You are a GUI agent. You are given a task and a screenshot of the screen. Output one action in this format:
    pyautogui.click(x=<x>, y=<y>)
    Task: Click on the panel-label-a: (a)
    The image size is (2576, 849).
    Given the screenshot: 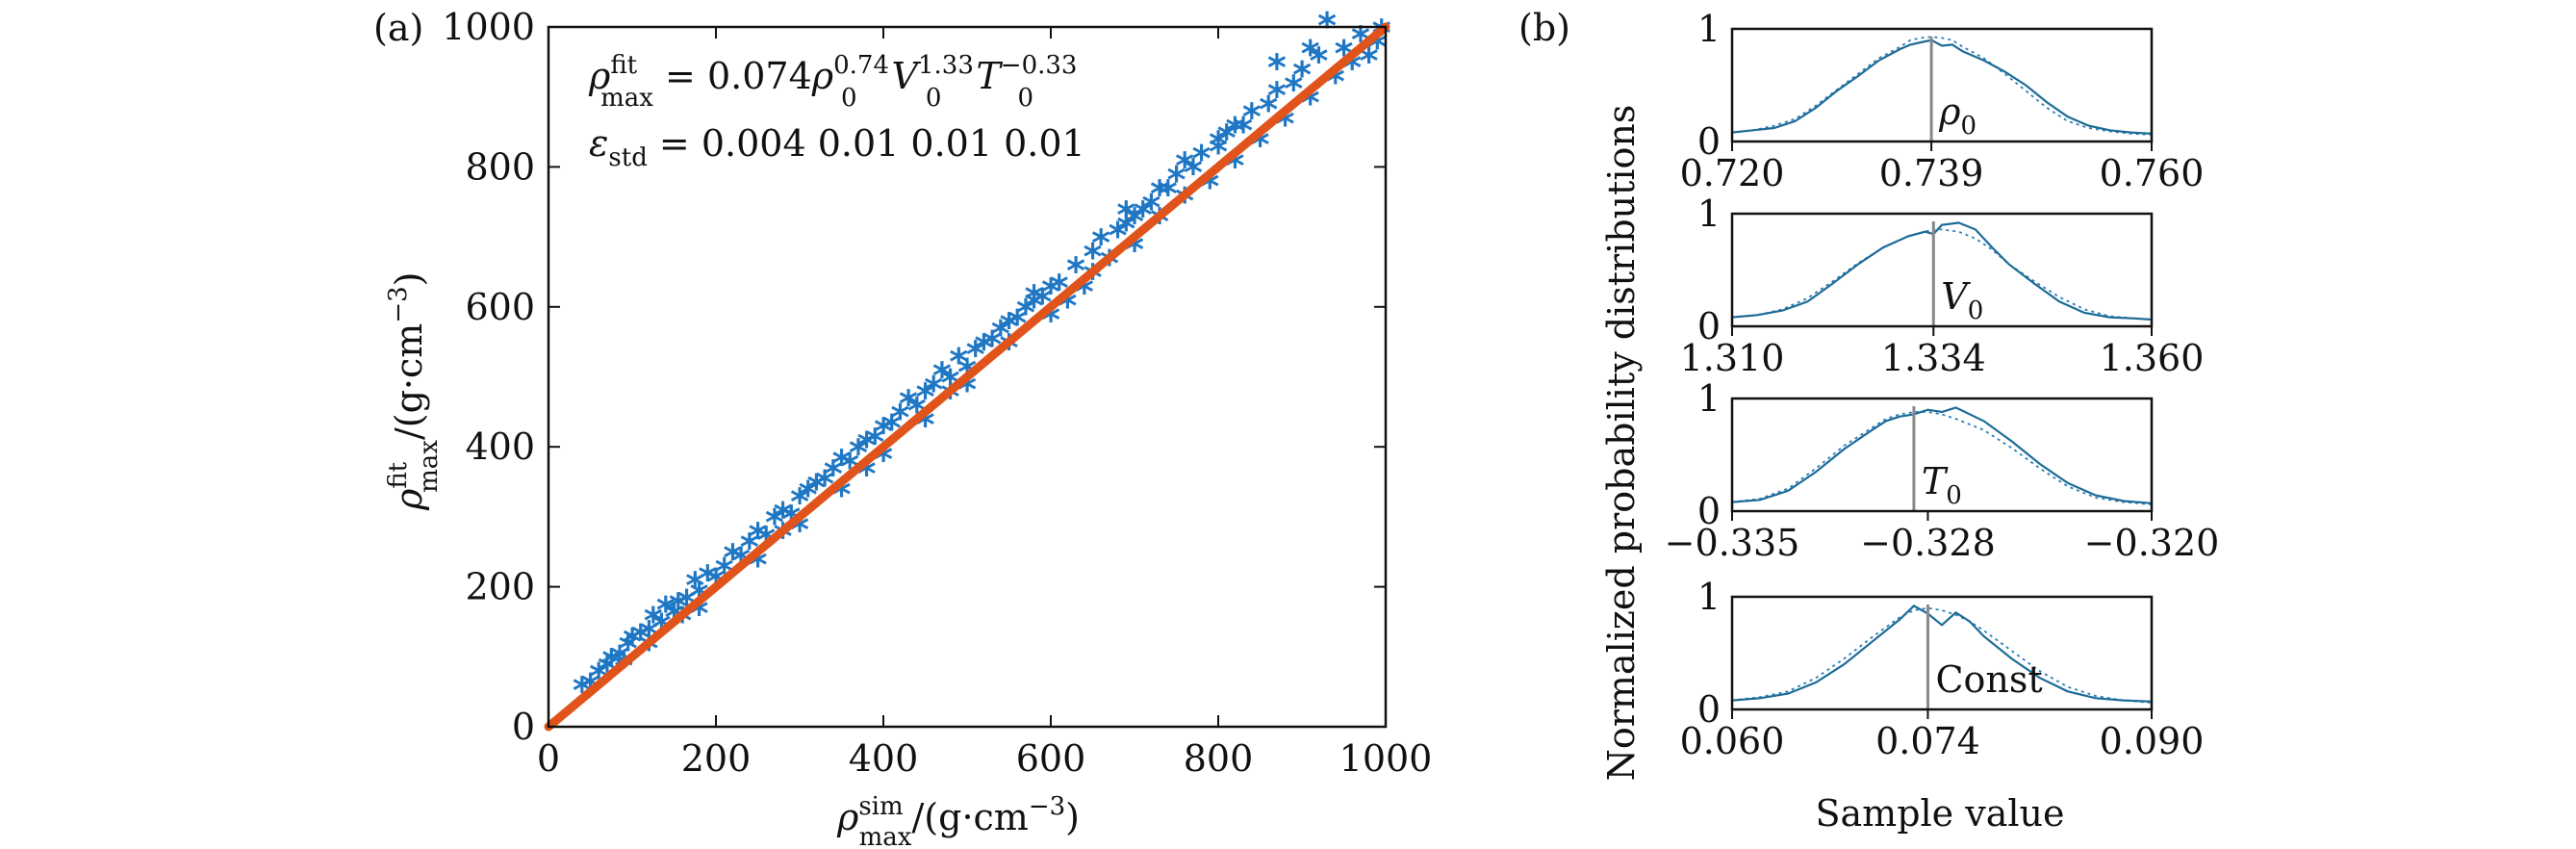 What is the action you would take?
    pyautogui.click(x=398, y=28)
    